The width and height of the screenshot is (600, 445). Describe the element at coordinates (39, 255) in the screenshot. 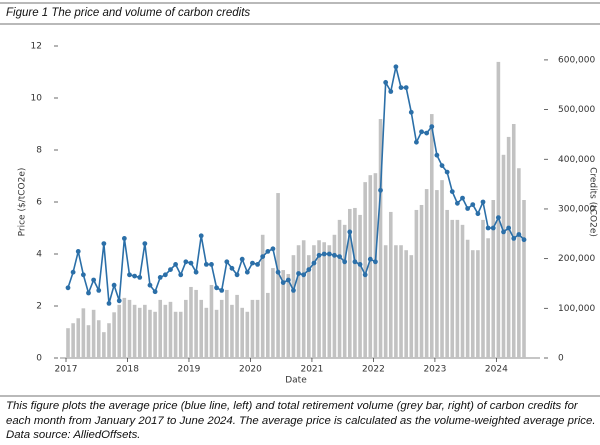

I see `y-tick-label: 4` at that location.